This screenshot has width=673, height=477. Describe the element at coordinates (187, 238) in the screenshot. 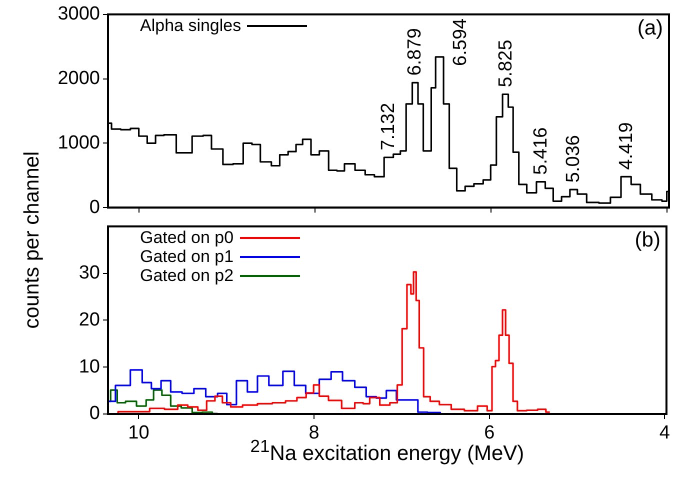

I see `legend-label: Gated on p0` at that location.